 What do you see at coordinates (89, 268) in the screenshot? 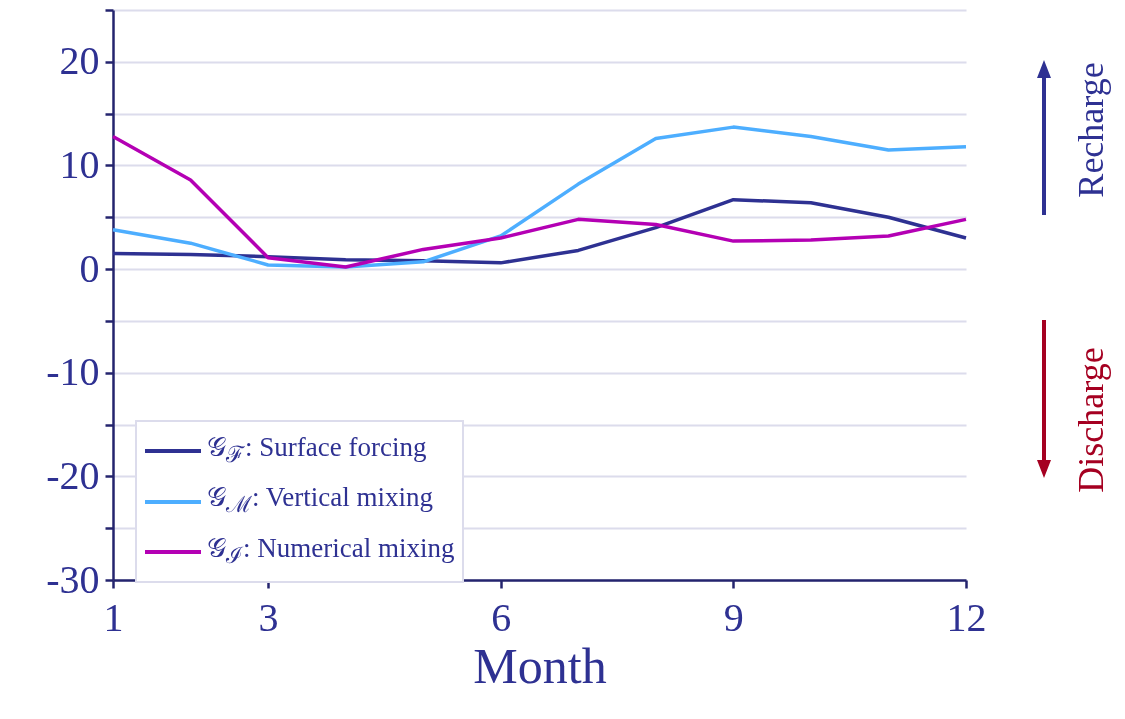
I see `y-tick-label: 0` at bounding box center [89, 268].